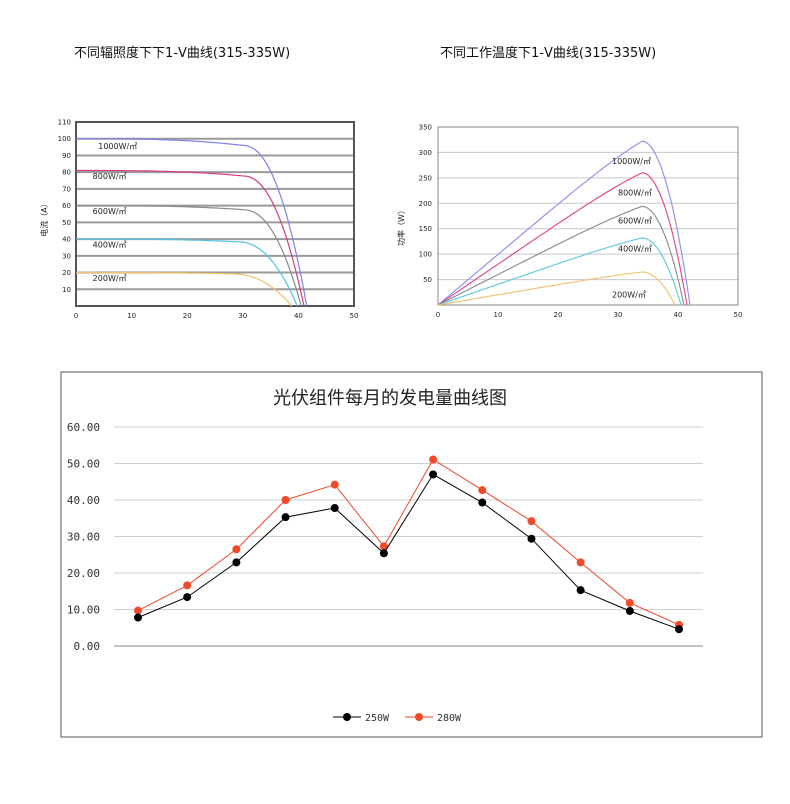  Describe the element at coordinates (427, 280) in the screenshot. I see `pv-y-tick-label: 50` at that location.